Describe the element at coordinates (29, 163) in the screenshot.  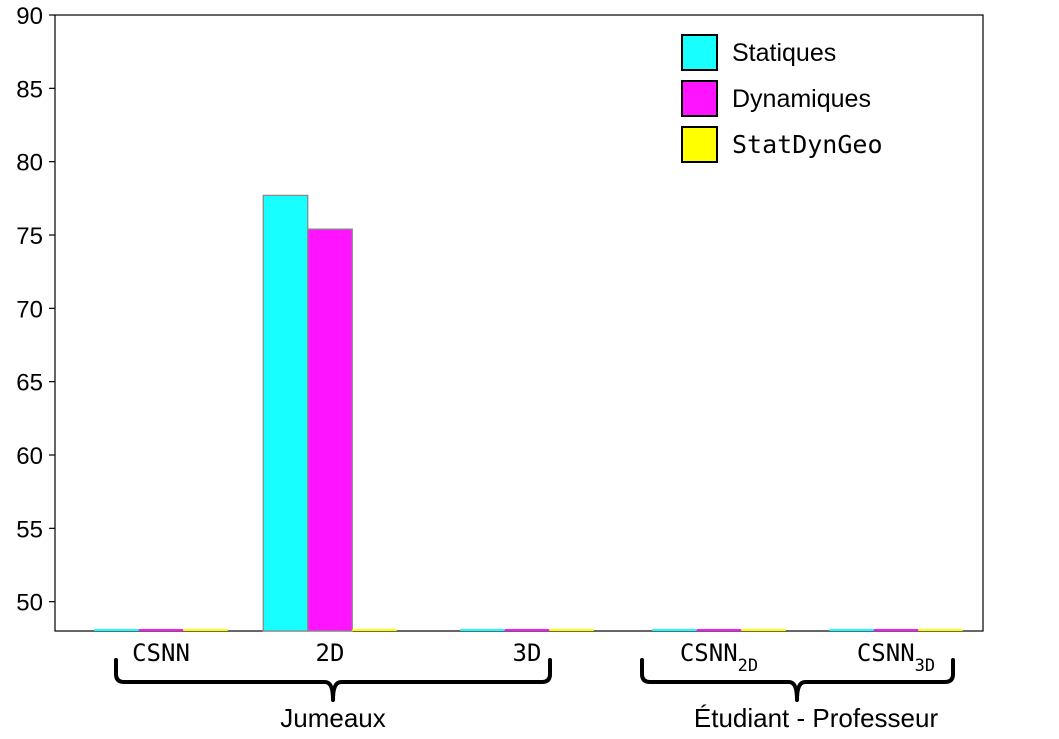
I see `y-tick-label: 80` at that location.